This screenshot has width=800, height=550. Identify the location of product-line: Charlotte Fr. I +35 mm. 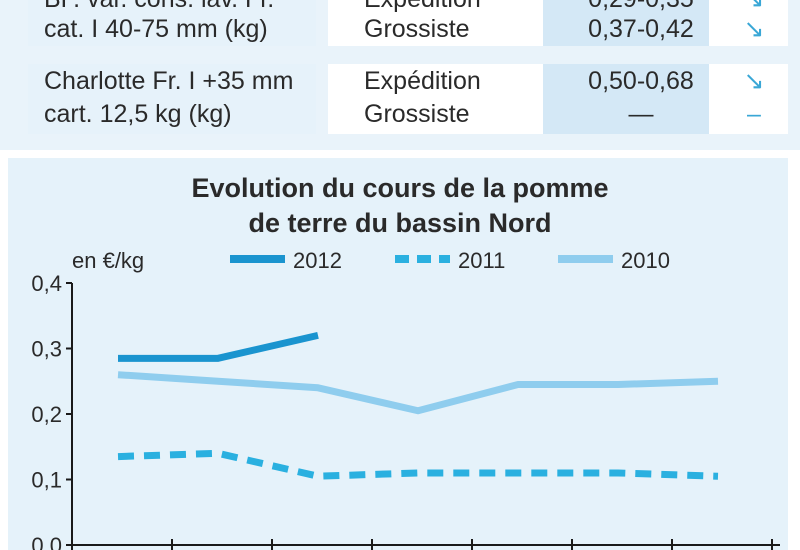
(169, 81).